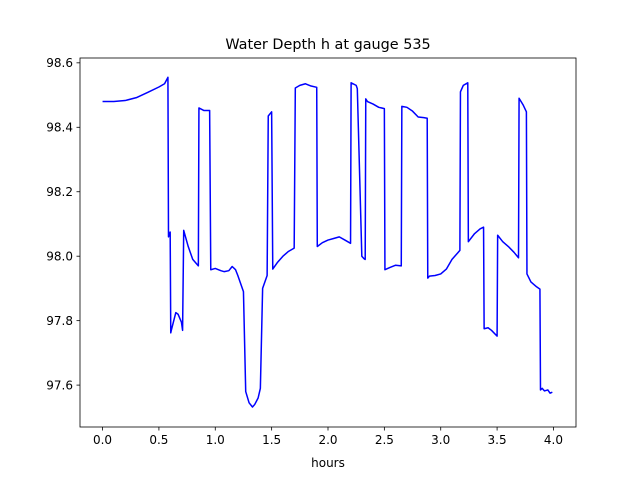 This screenshot has height=480, width=640. I want to click on x-tick-label: 1.5, so click(271, 440).